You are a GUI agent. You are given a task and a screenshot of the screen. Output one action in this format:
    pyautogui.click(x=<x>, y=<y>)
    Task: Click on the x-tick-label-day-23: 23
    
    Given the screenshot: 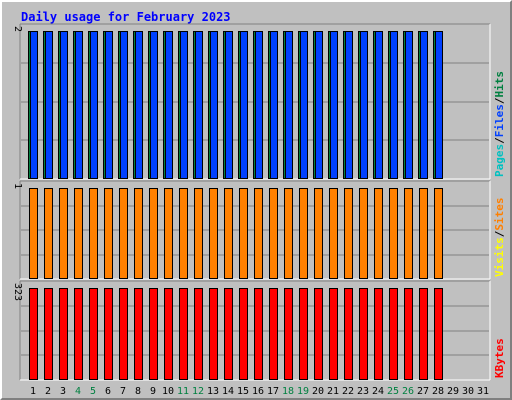 What is the action you would take?
    pyautogui.click(x=363, y=391)
    